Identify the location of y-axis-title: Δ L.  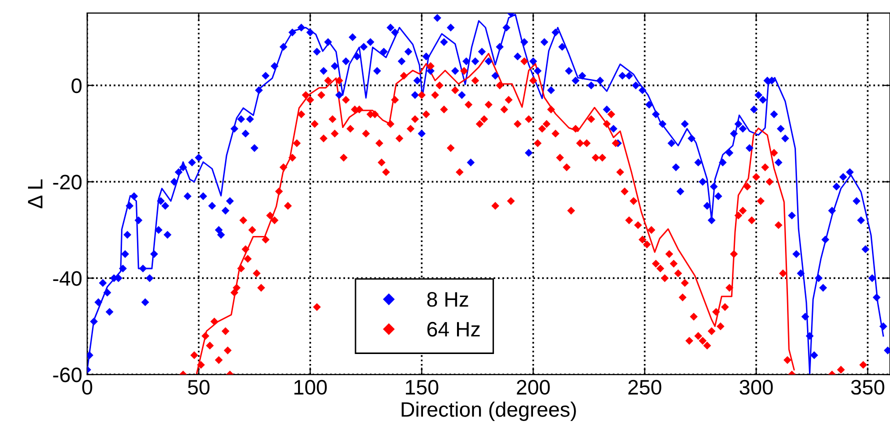
(35, 193).